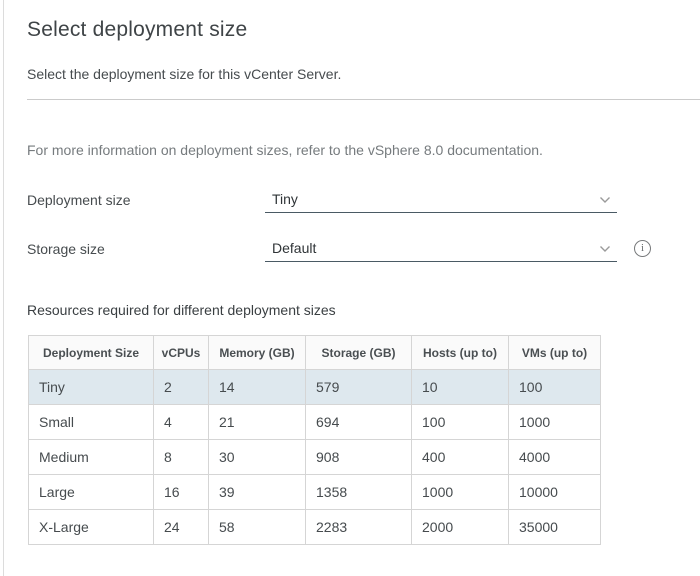 Image resolution: width=700 pixels, height=576 pixels. What do you see at coordinates (441, 248) in the screenshot?
I see `storage-size-select: Default` at bounding box center [441, 248].